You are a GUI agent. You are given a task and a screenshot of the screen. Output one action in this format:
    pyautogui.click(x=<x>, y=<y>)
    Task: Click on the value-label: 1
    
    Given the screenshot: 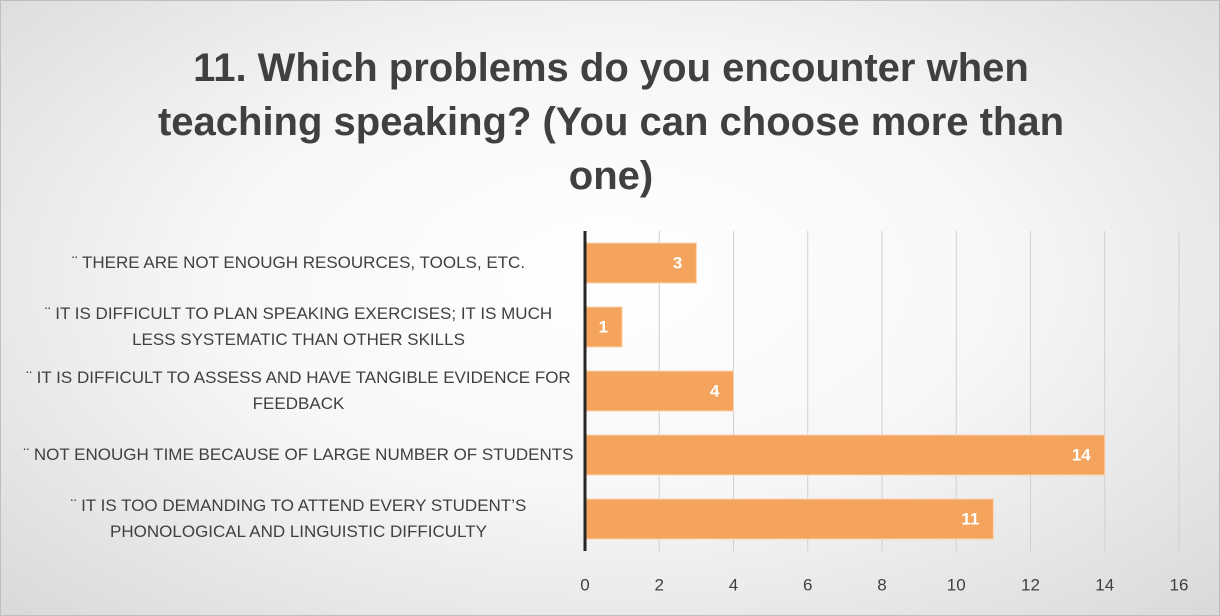 What is the action you would take?
    pyautogui.click(x=603, y=326)
    